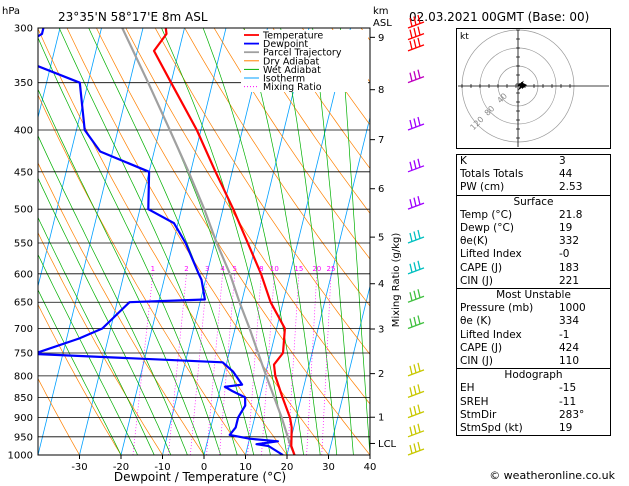 This screenshot has width=629, height=486. I want to click on temp-tick-label: -30, so click(79, 467).